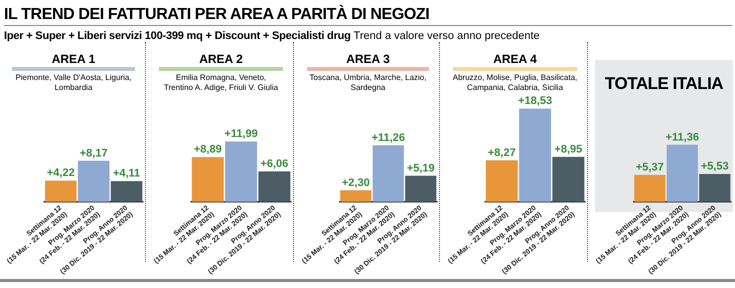 Image resolution: width=735 pixels, height=288 pixels. Describe the element at coordinates (208, 150) in the screenshot. I see `data-label: +8,89` at that location.